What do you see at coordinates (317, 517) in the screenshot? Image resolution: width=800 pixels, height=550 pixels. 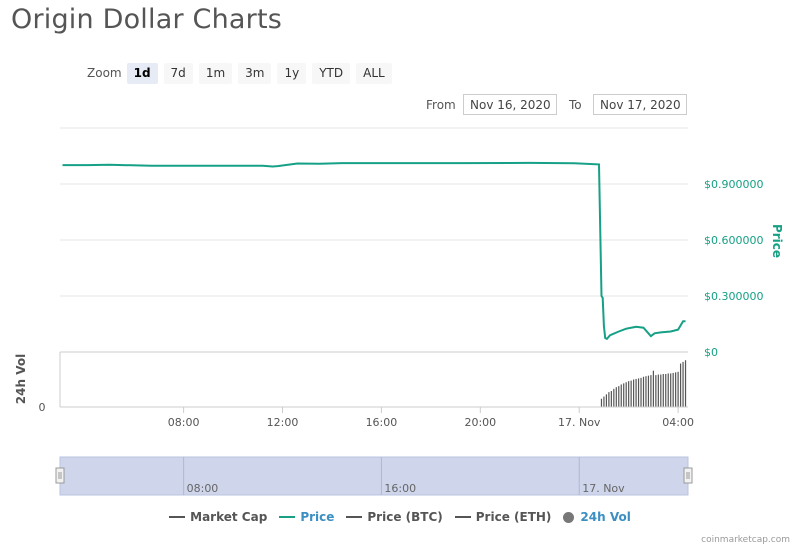 I see `legend-price-label: Price` at bounding box center [317, 517].